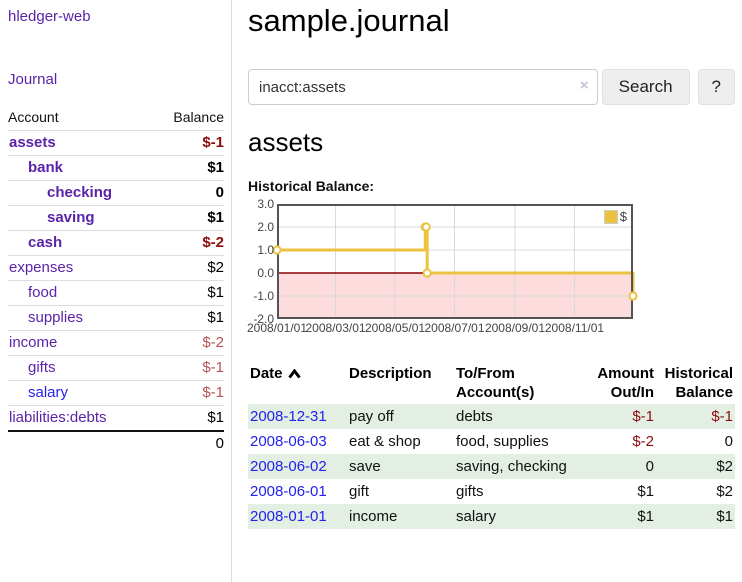 The height and width of the screenshot is (582, 742). Describe the element at coordinates (643, 441) in the screenshot. I see `transaction-amount: $-2` at that location.